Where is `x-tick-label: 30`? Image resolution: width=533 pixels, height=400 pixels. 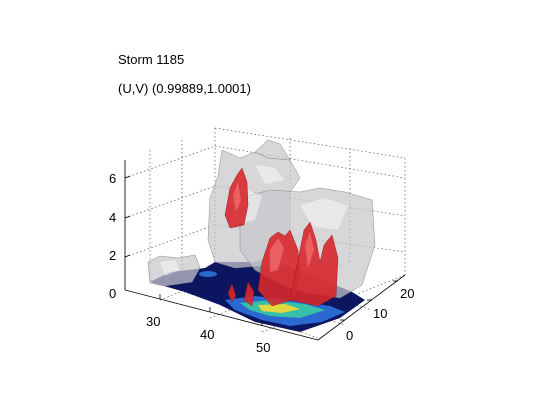 x-tick-label: 30 is located at coordinates (153, 321).